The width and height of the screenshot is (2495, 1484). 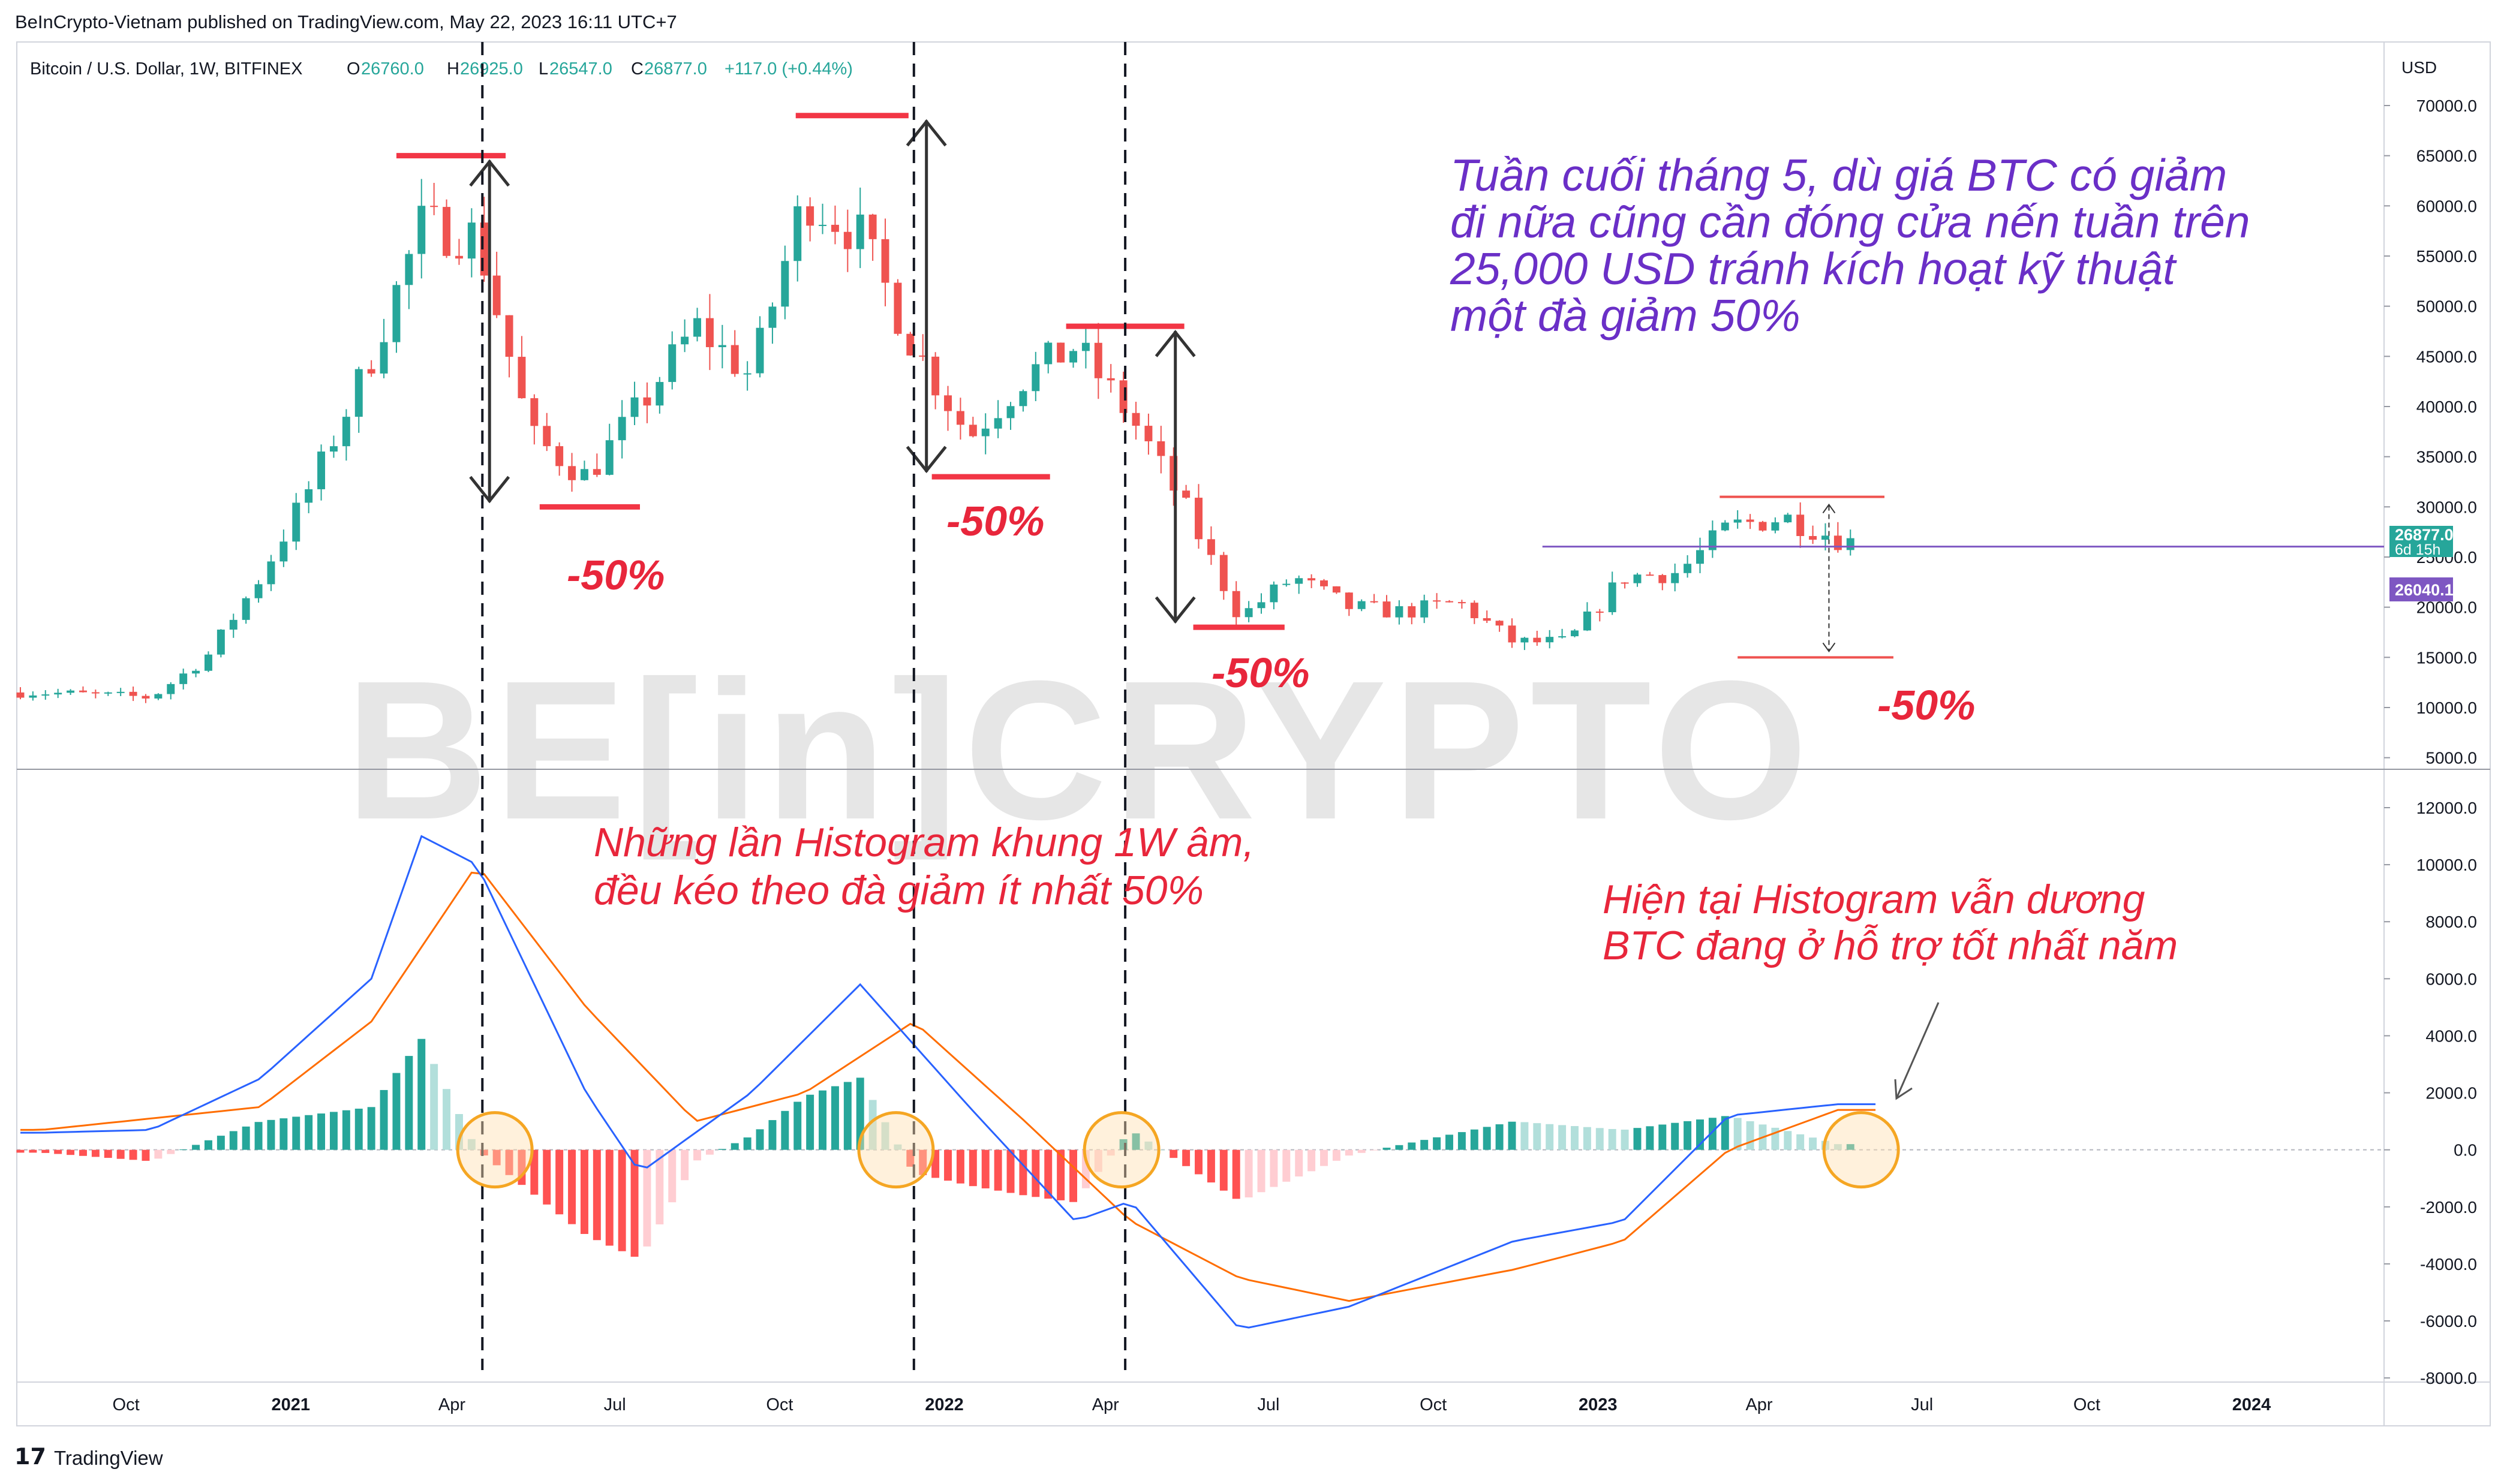 I want to click on price-note-line-3: 25,000 USD tránh kích hoạt kỹ thuật, so click(x=1813, y=268).